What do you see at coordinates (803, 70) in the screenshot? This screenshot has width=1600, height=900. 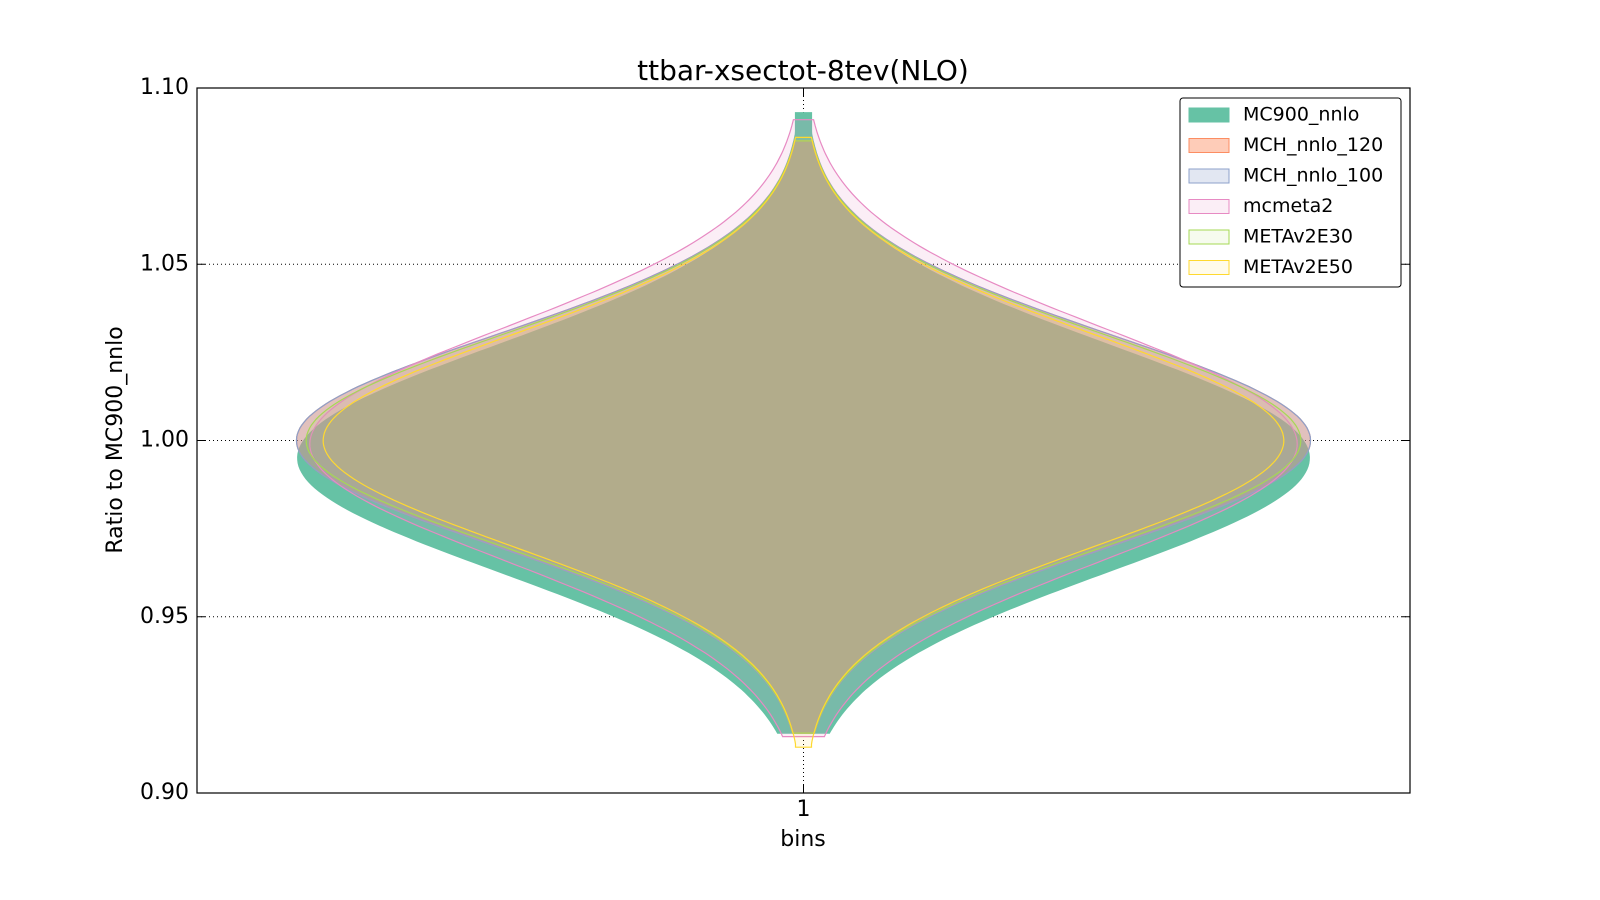 I see `chart-title: ttbar-xsectot-8tev(NLO)` at bounding box center [803, 70].